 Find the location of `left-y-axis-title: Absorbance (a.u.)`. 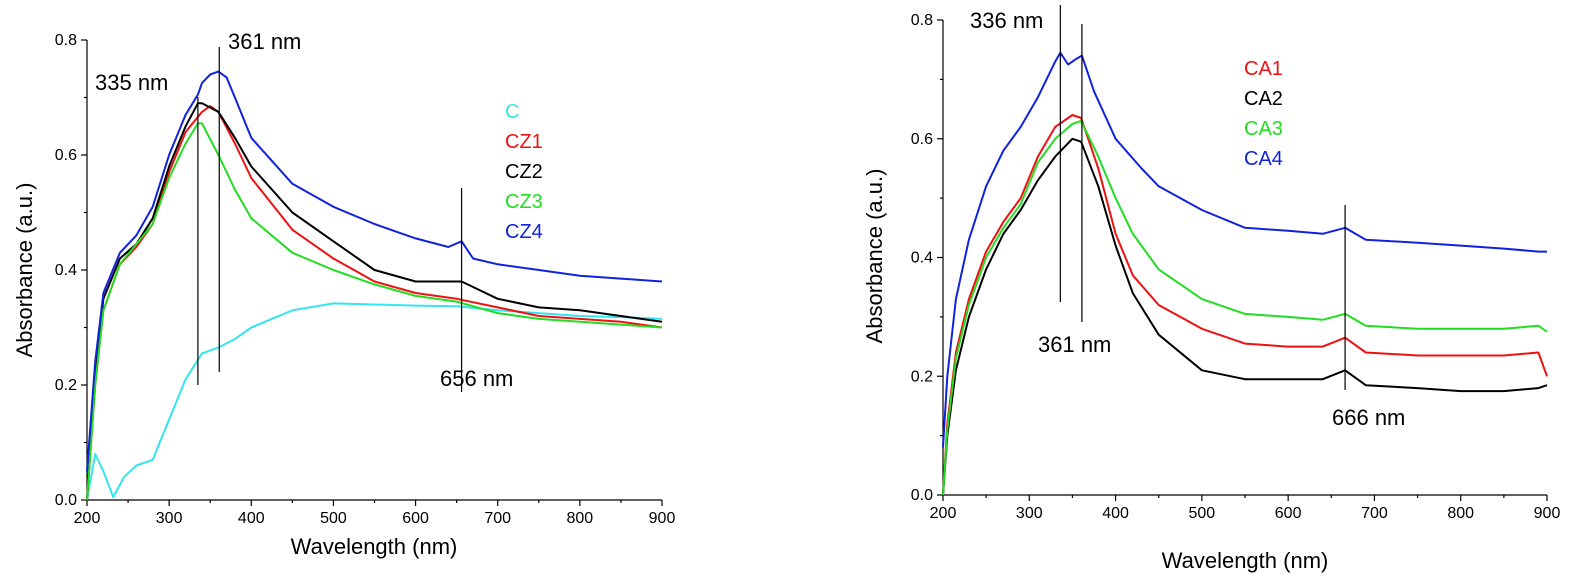

left-y-axis-title: Absorbance (a.u.) is located at coordinates (24, 270).